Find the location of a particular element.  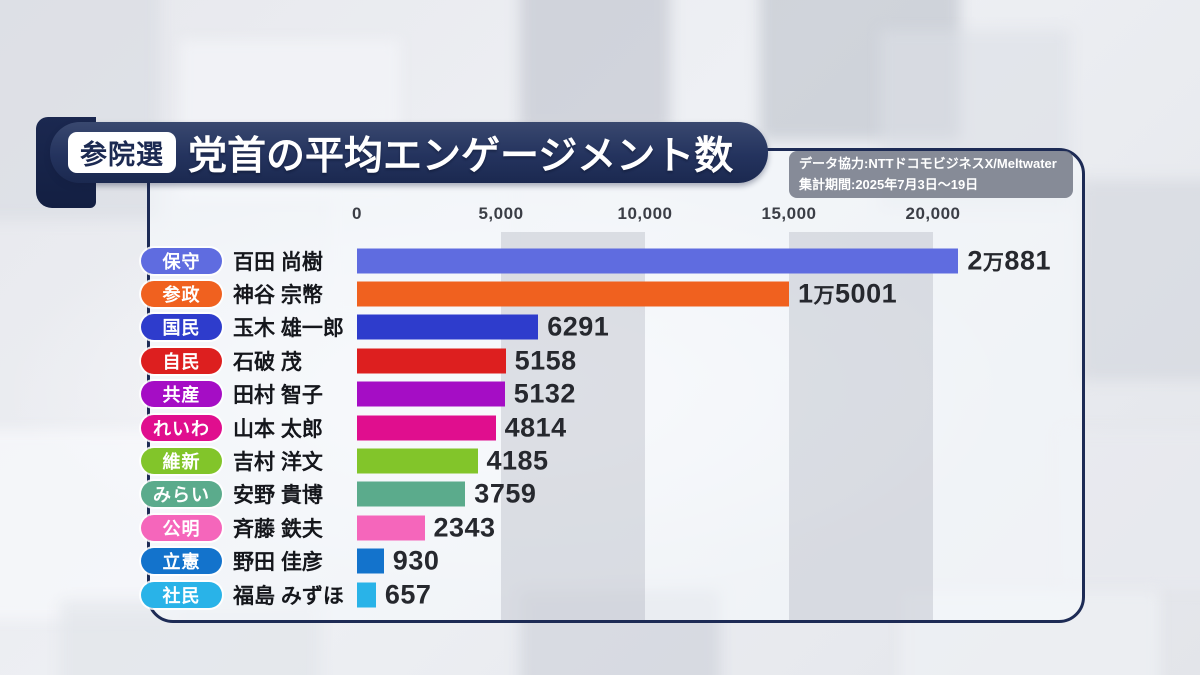

party-badge: みらい is located at coordinates (181, 494).